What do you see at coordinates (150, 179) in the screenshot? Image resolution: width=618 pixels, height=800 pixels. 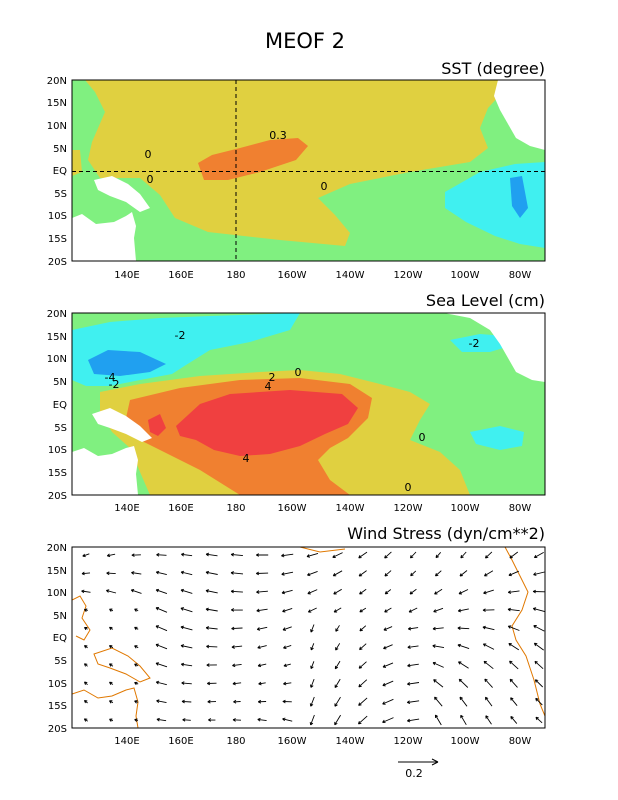 I see `sst-contour-label: 0` at bounding box center [150, 179].